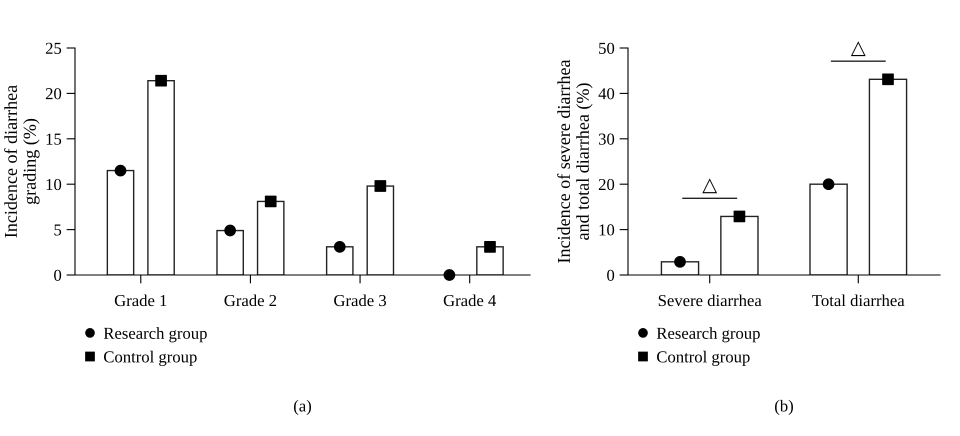  What do you see at coordinates (54, 48) in the screenshot?
I see `y-tick-label: 25` at bounding box center [54, 48].